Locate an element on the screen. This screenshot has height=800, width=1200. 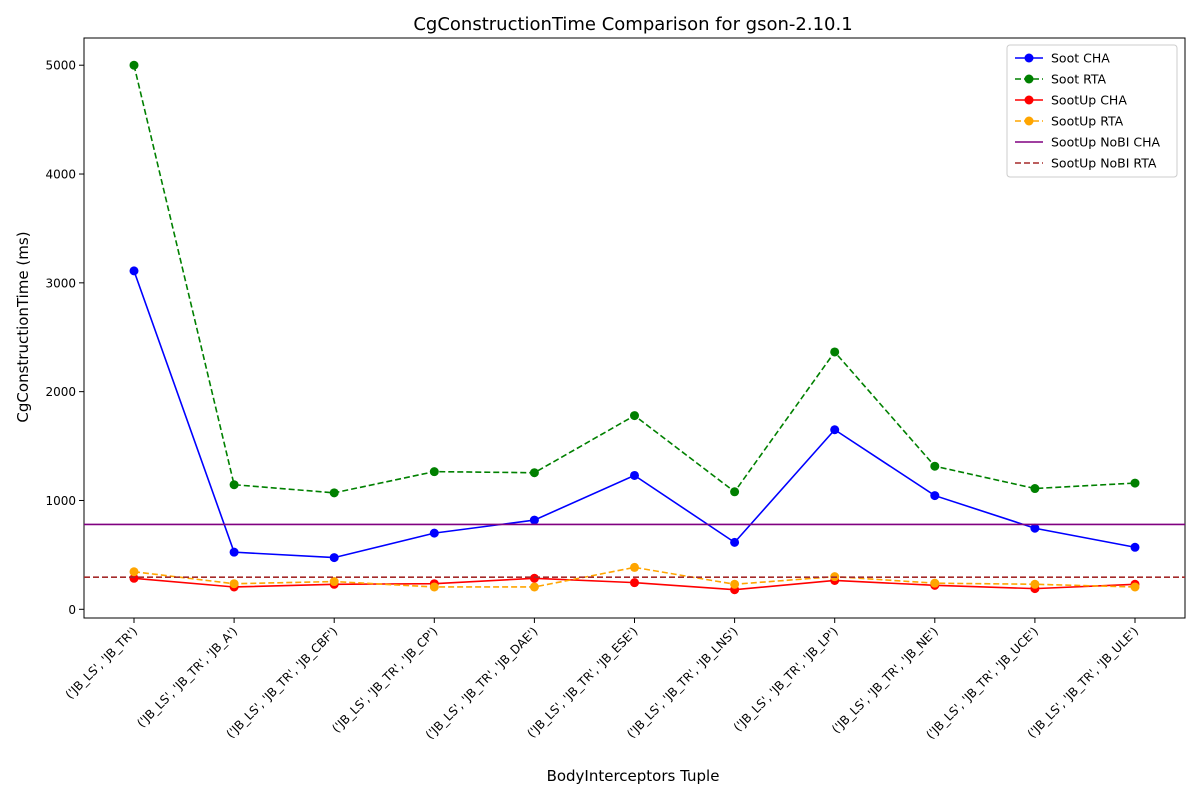
x-tick-label: ('JB_LS', 'JB_TR', 'JB_LNS') is located at coordinates (682, 682).